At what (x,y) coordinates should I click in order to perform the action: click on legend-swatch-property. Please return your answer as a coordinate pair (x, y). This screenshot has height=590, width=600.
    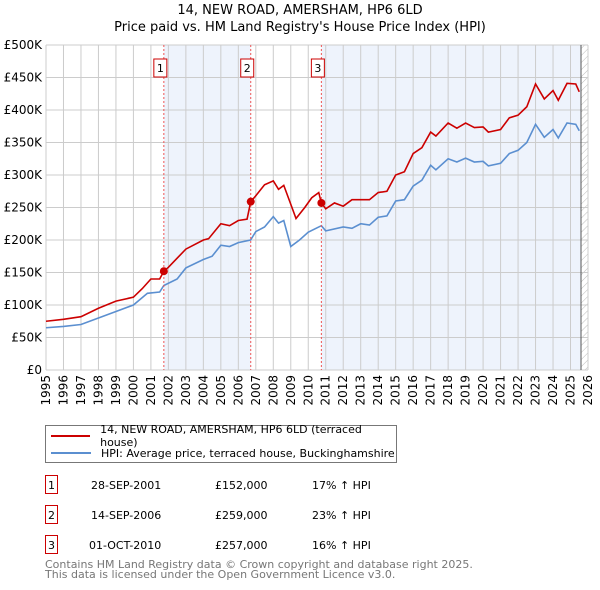
    Looking at the image, I should click on (71, 436).